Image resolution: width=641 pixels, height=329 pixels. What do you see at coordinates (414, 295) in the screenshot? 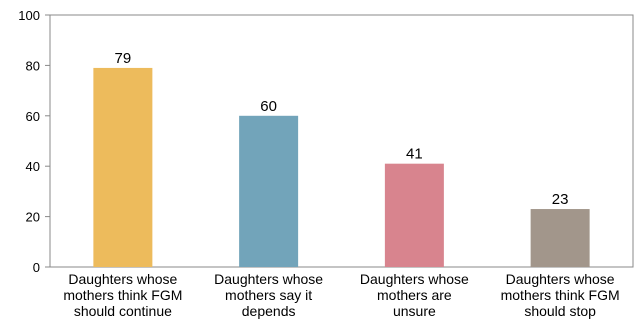
I see `x-category-label: mothers are` at bounding box center [414, 295].